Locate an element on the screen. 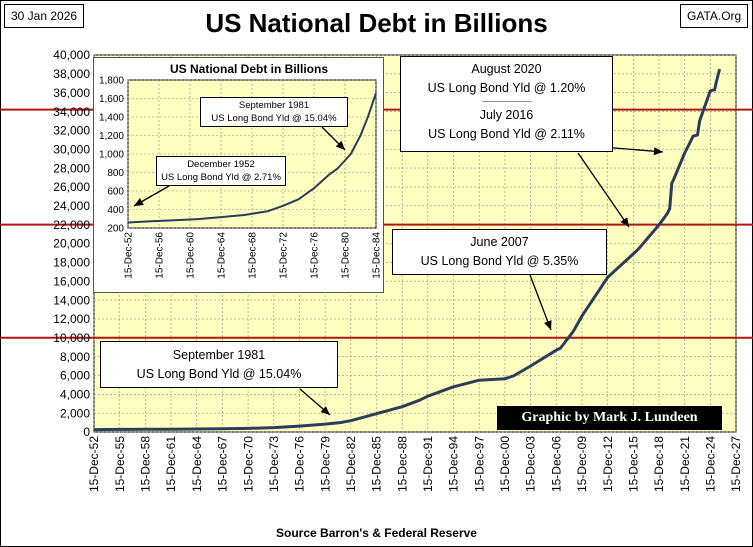 The image size is (753, 547). x-tick-label: 15-Dec-15 is located at coordinates (633, 464).